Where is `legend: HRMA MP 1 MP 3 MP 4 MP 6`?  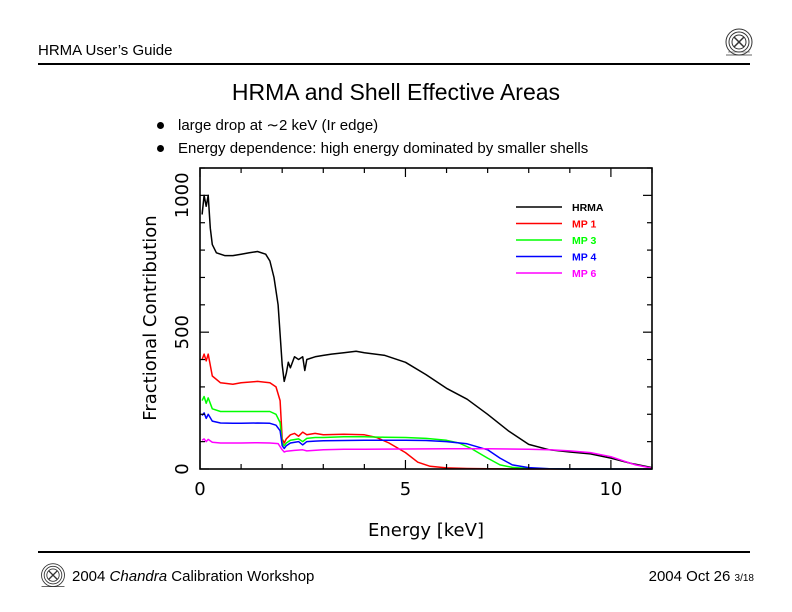 legend: HRMA MP 1 MP 3 MP 4 MP 6 is located at coordinates (560, 241).